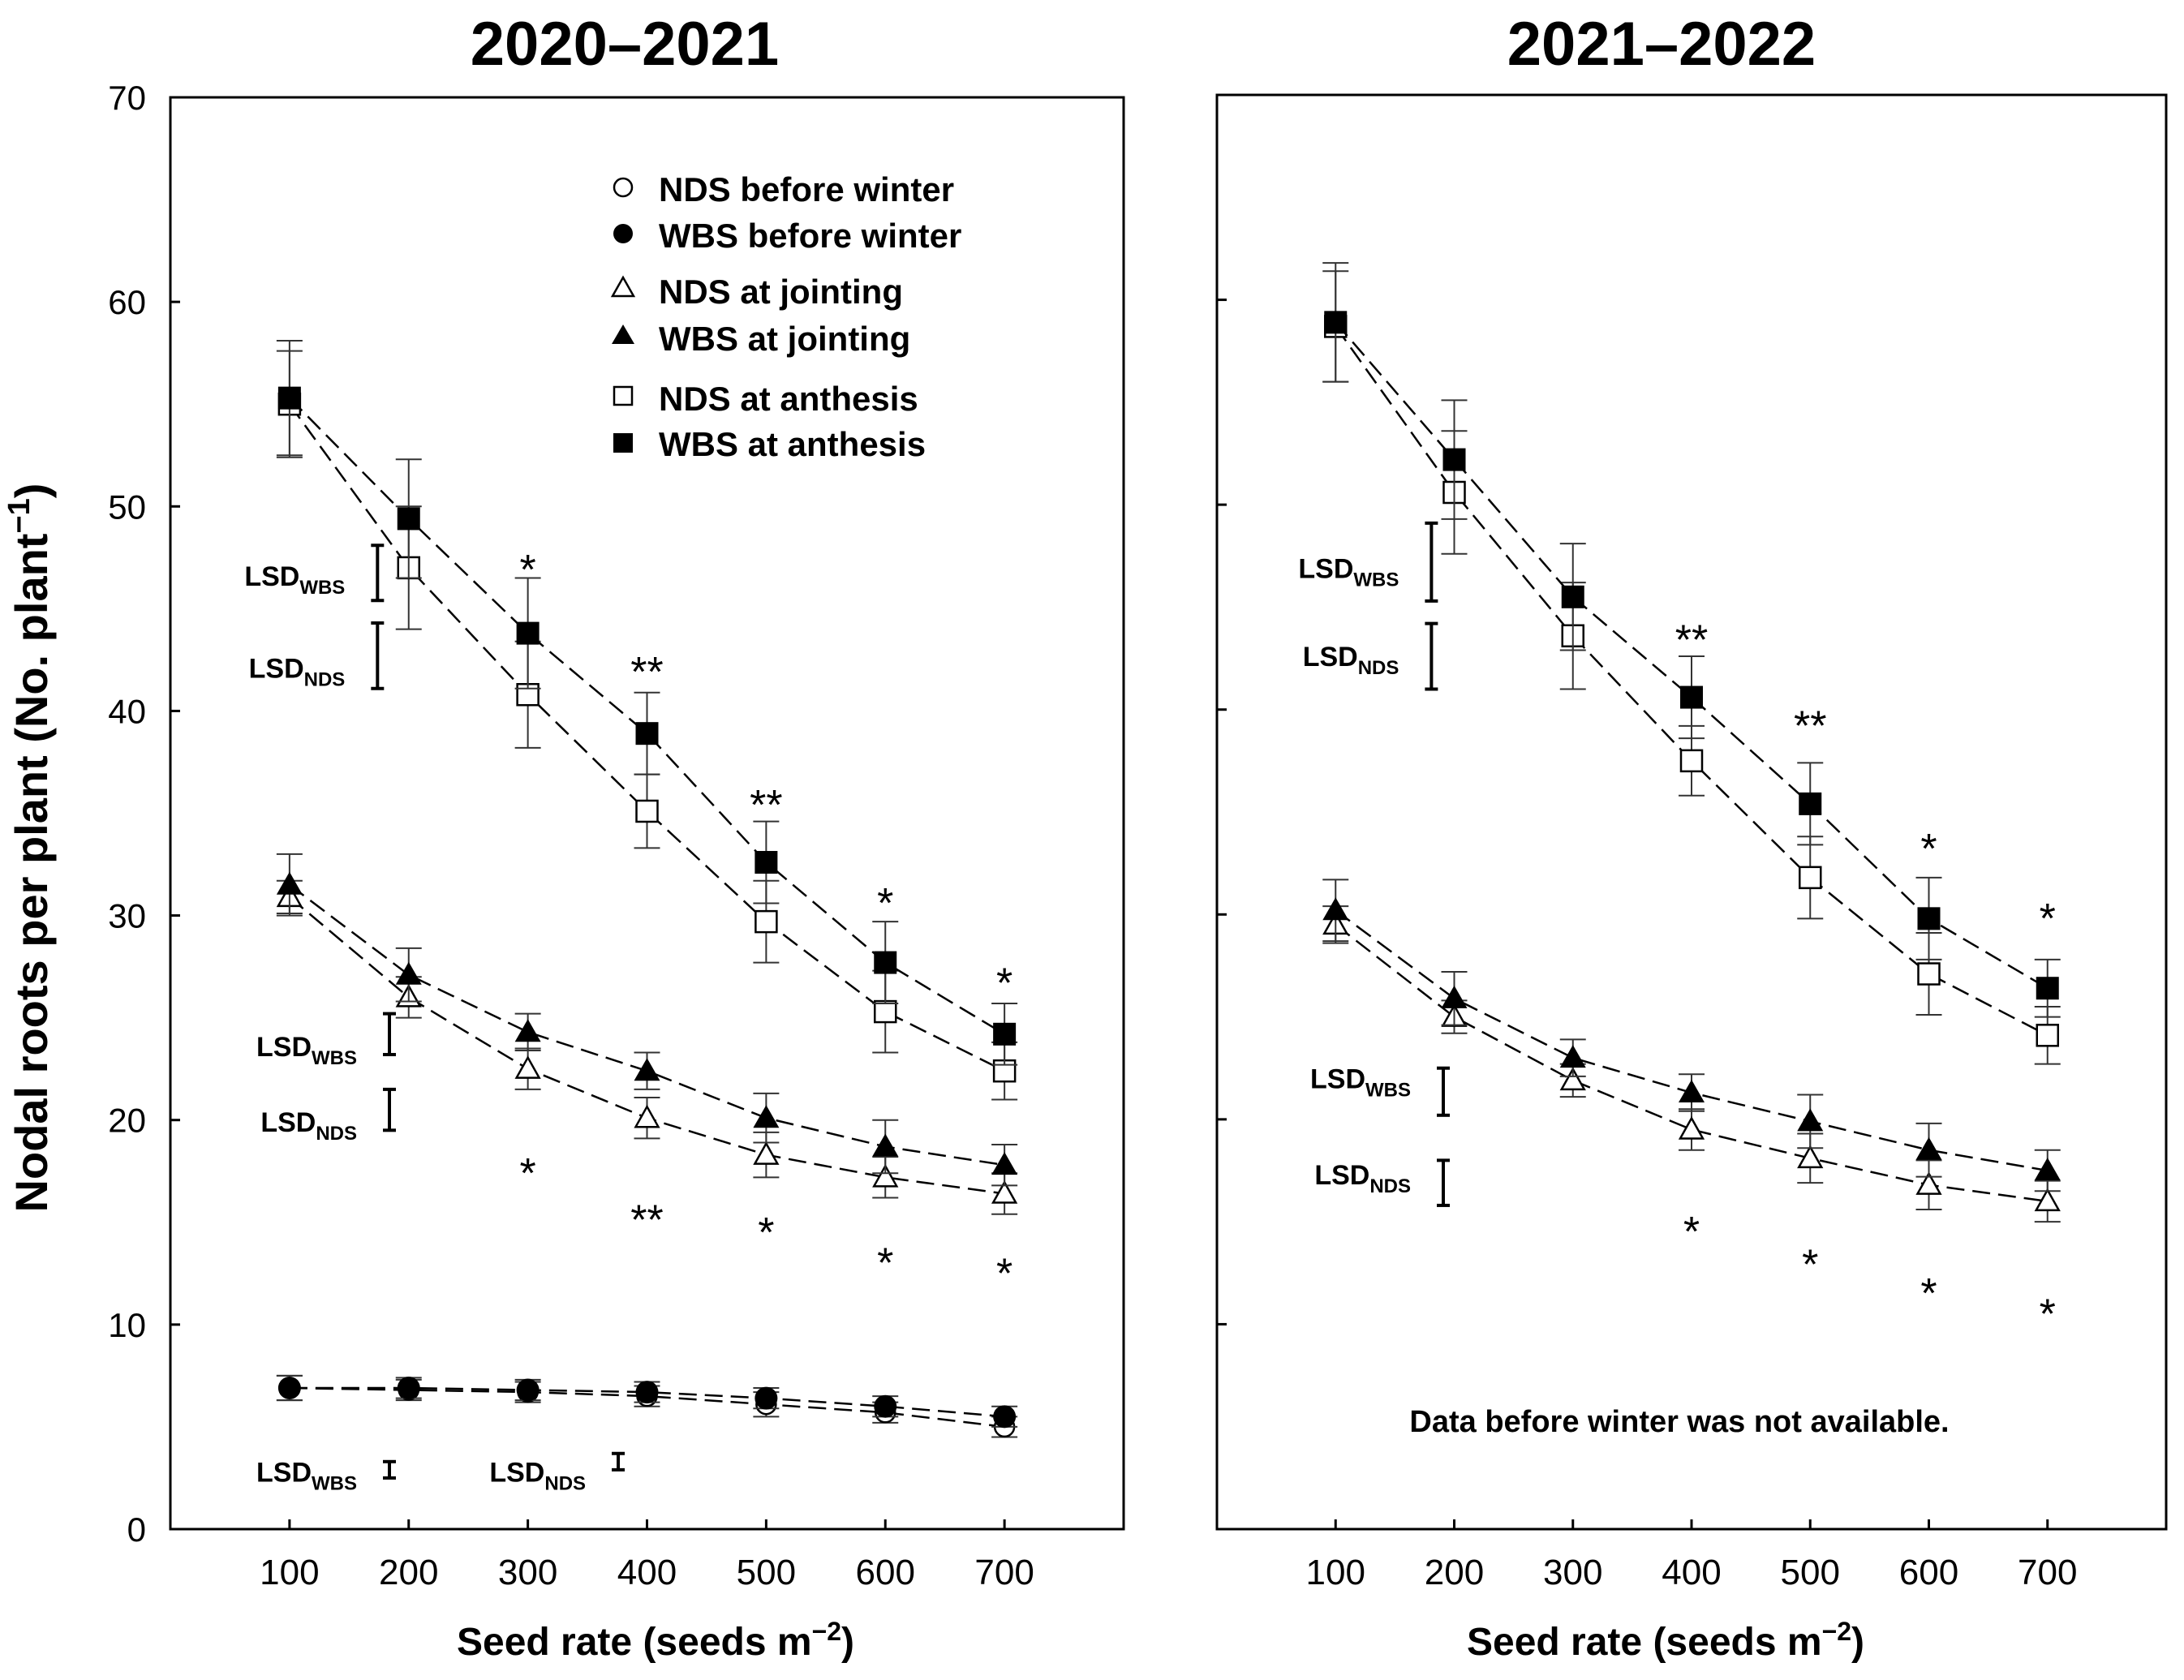  Describe the element at coordinates (1455, 1572) in the screenshot. I see `x-tick-label: 200` at that location.